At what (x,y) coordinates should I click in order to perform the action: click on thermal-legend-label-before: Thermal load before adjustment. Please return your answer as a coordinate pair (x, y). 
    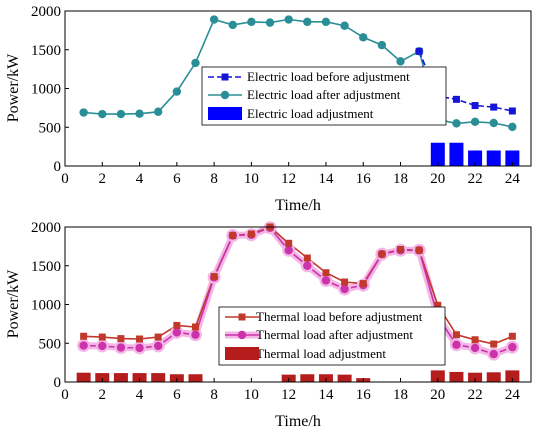
    Looking at the image, I should click on (339, 316).